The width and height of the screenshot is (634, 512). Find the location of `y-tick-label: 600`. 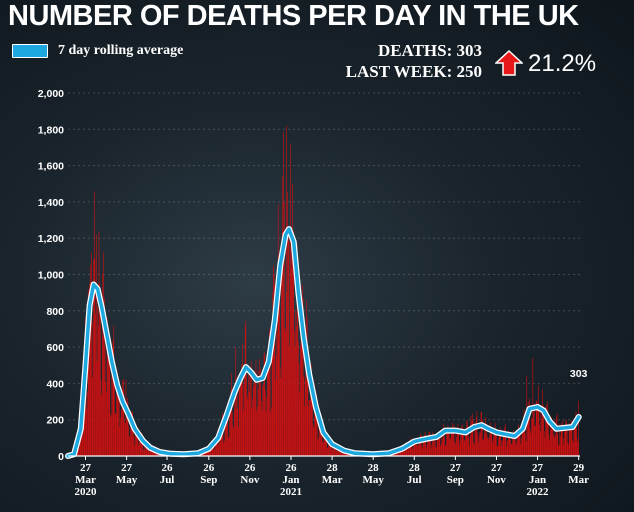

y-tick-label: 600 is located at coordinates (55, 348).